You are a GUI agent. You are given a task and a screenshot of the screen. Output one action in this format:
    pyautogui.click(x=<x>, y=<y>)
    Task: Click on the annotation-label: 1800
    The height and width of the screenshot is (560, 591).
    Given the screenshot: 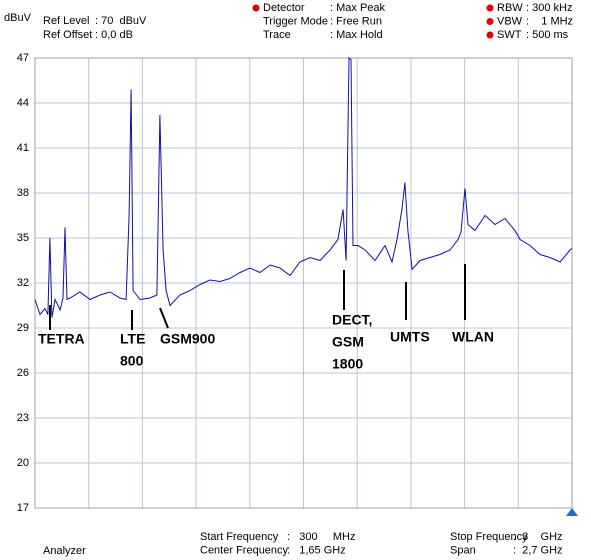 What is the action you would take?
    pyautogui.click(x=347, y=364)
    